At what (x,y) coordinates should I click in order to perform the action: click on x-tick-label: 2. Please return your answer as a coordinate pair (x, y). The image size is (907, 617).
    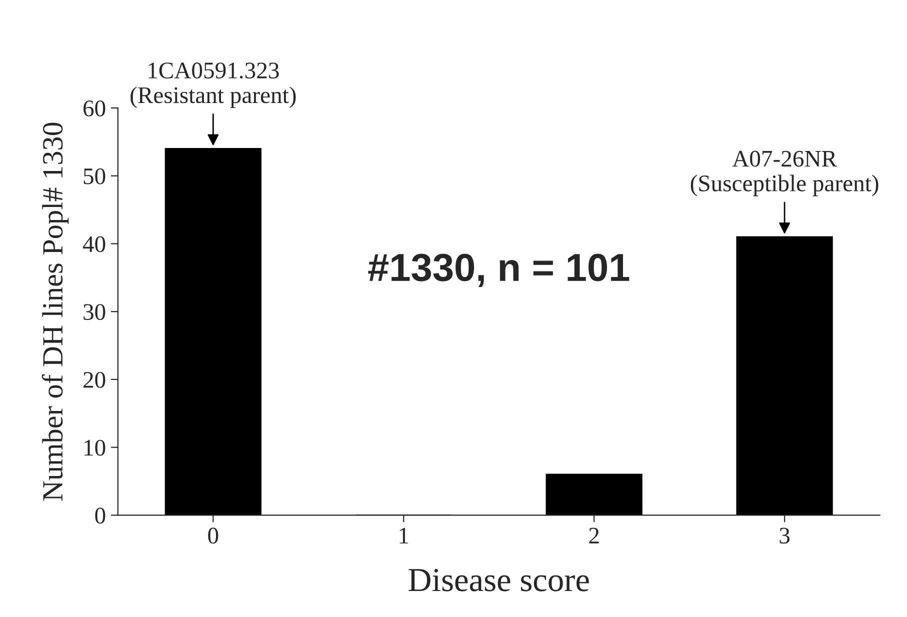
    Looking at the image, I should click on (594, 536).